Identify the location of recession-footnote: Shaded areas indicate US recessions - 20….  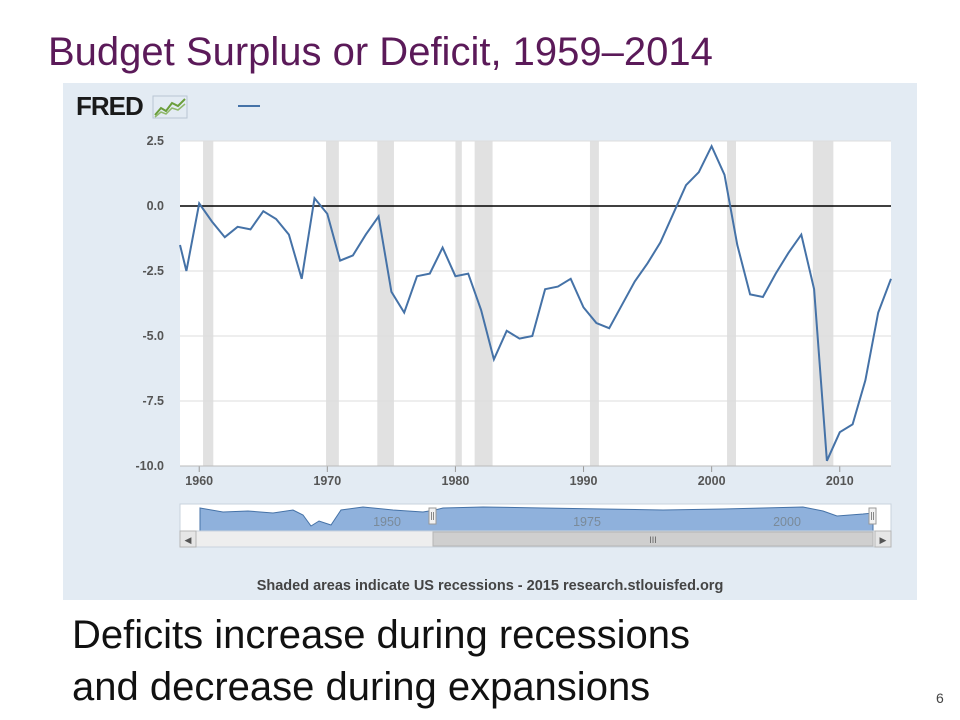
(490, 586).